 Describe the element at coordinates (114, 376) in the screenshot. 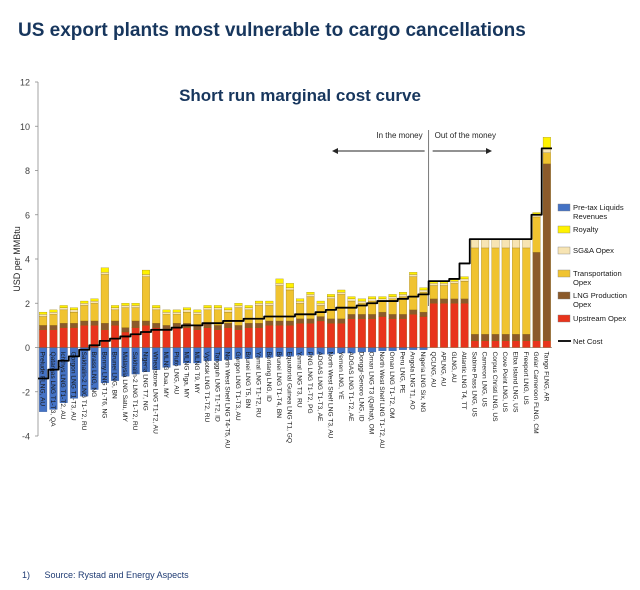

I see `x-tick-label: Brunei LNG, BN` at that location.